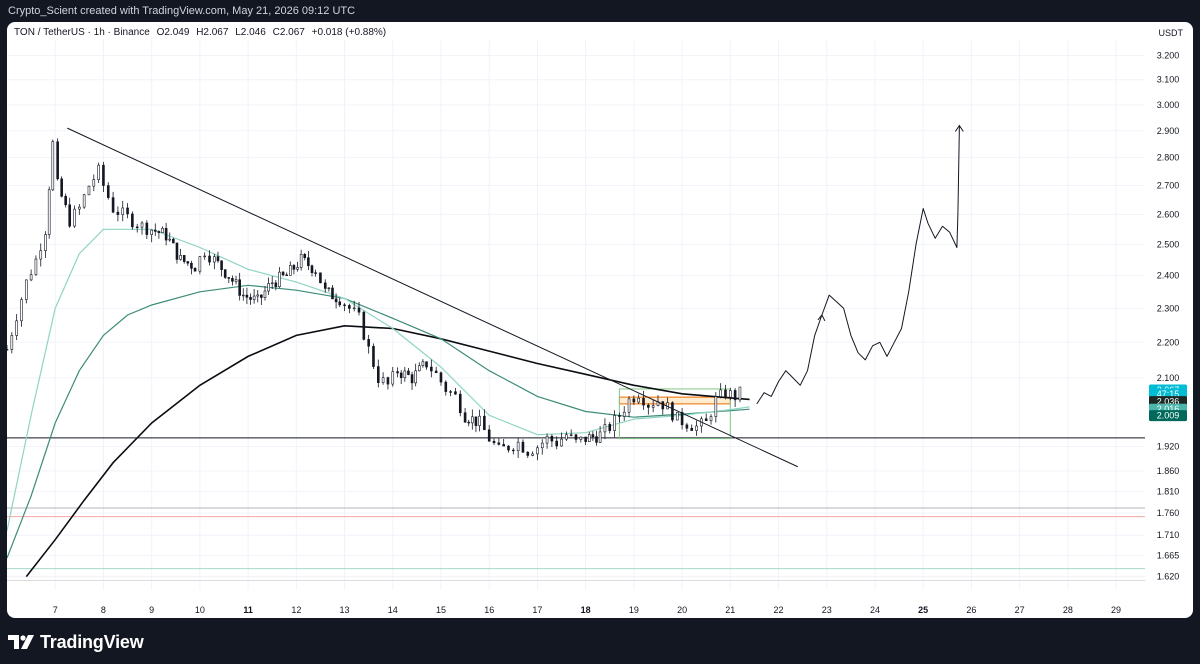 This screenshot has width=1200, height=664. What do you see at coordinates (345, 610) in the screenshot?
I see `time-tick-label: 13` at bounding box center [345, 610].